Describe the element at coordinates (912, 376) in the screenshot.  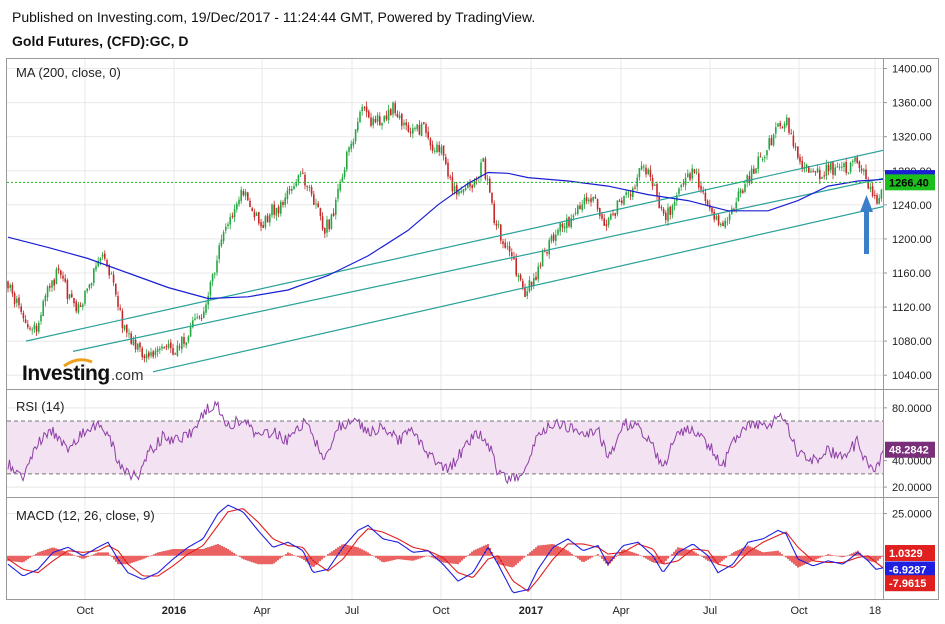
I see `y-tick-label: 1040.00` at that location.